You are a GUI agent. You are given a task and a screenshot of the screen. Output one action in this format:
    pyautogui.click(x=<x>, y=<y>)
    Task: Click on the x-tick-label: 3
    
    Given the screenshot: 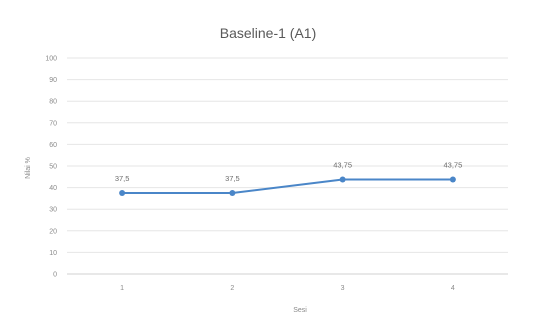 What is the action you would take?
    pyautogui.click(x=343, y=288)
    